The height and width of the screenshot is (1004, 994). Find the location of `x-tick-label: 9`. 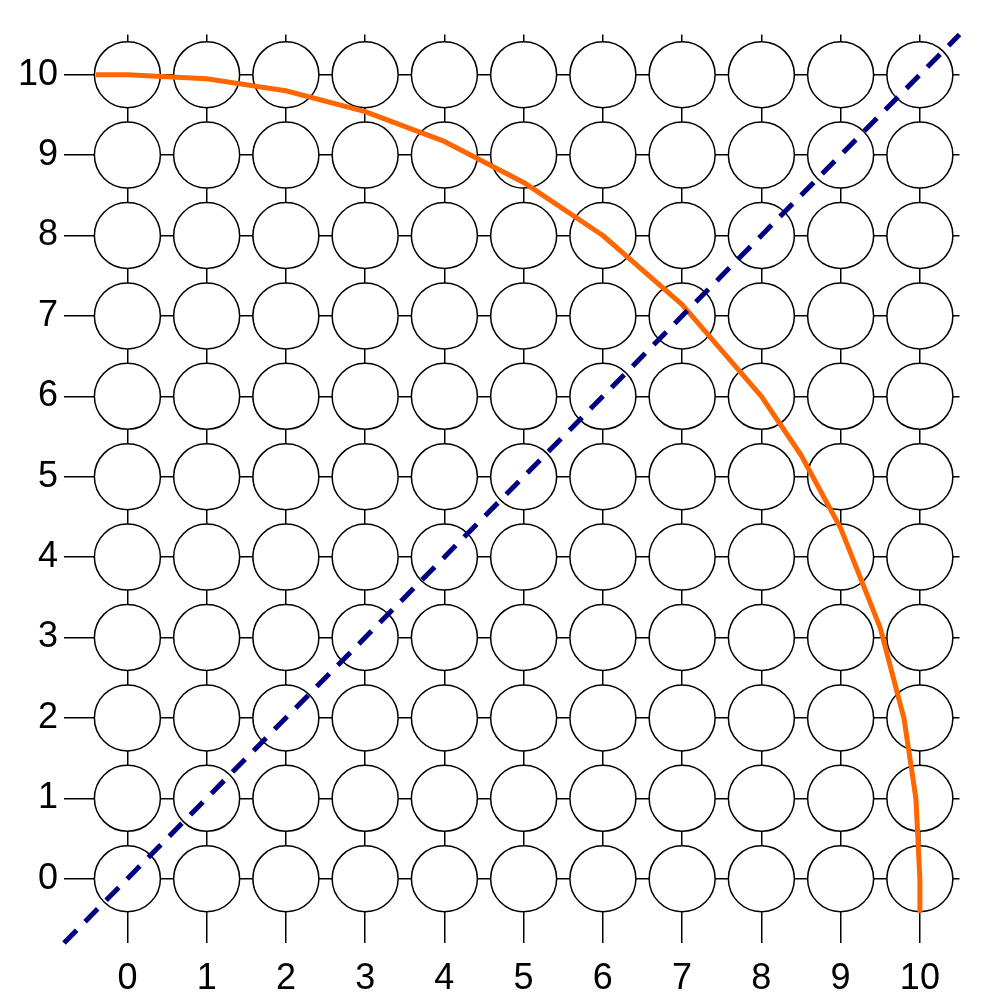

x-tick-label: 9 is located at coordinates (840, 976).